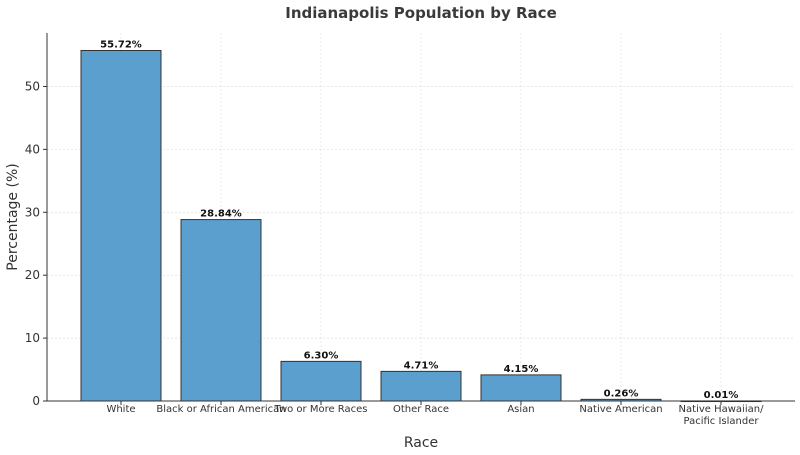  Describe the element at coordinates (13, 216) in the screenshot. I see `y-axis-label: Percentage (%)` at that location.